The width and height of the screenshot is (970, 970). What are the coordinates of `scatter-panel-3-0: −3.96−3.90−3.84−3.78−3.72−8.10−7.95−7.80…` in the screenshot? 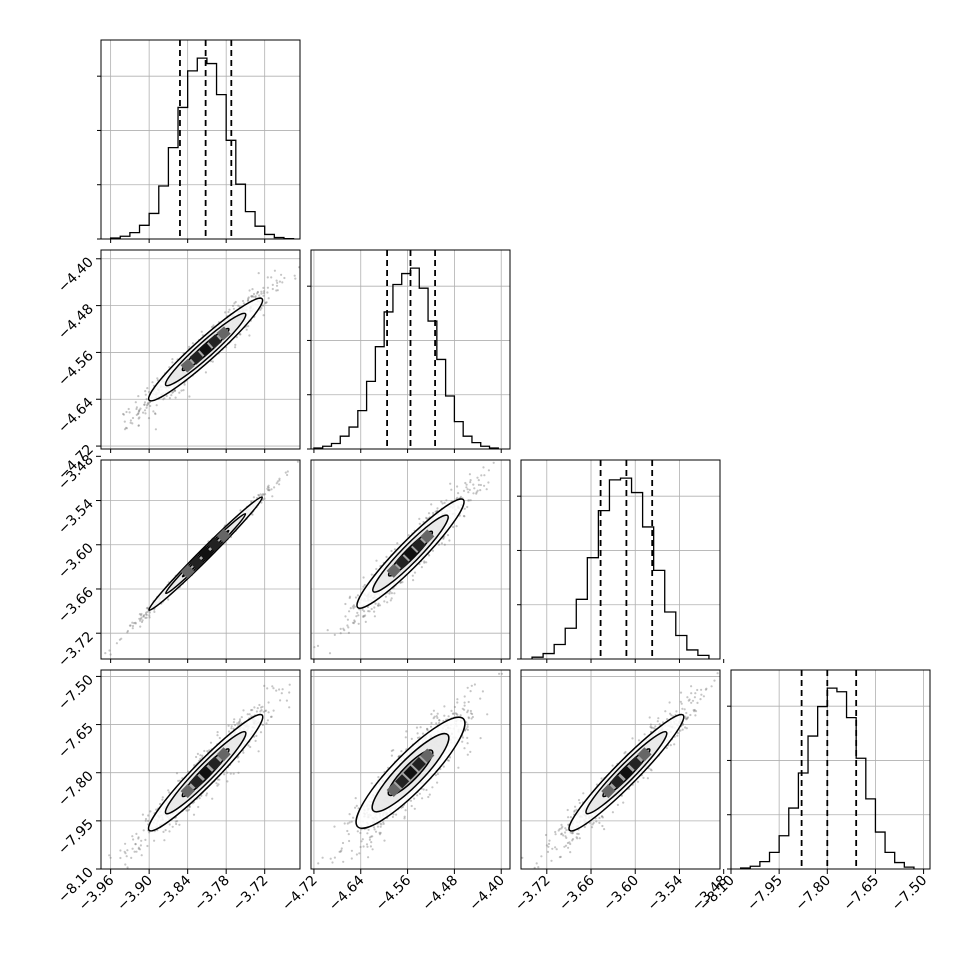 It's located at (178, 791).